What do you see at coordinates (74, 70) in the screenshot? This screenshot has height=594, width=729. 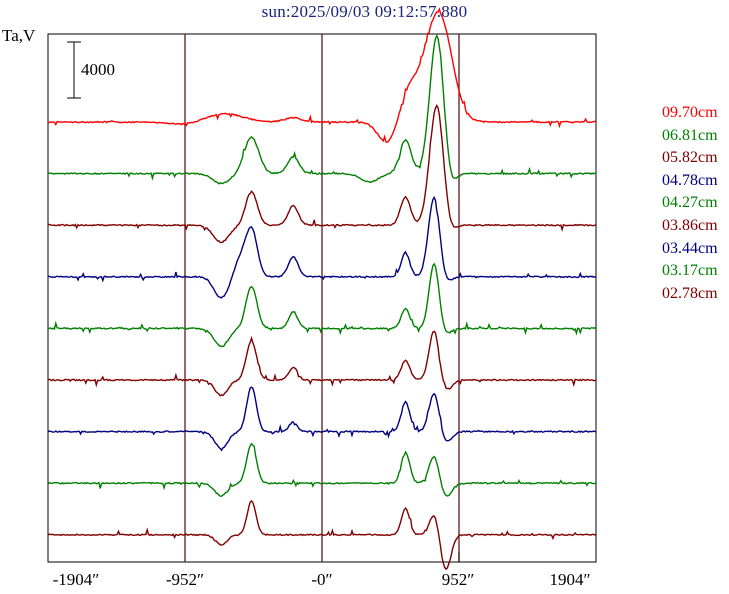 I see `scale-bar` at bounding box center [74, 70].